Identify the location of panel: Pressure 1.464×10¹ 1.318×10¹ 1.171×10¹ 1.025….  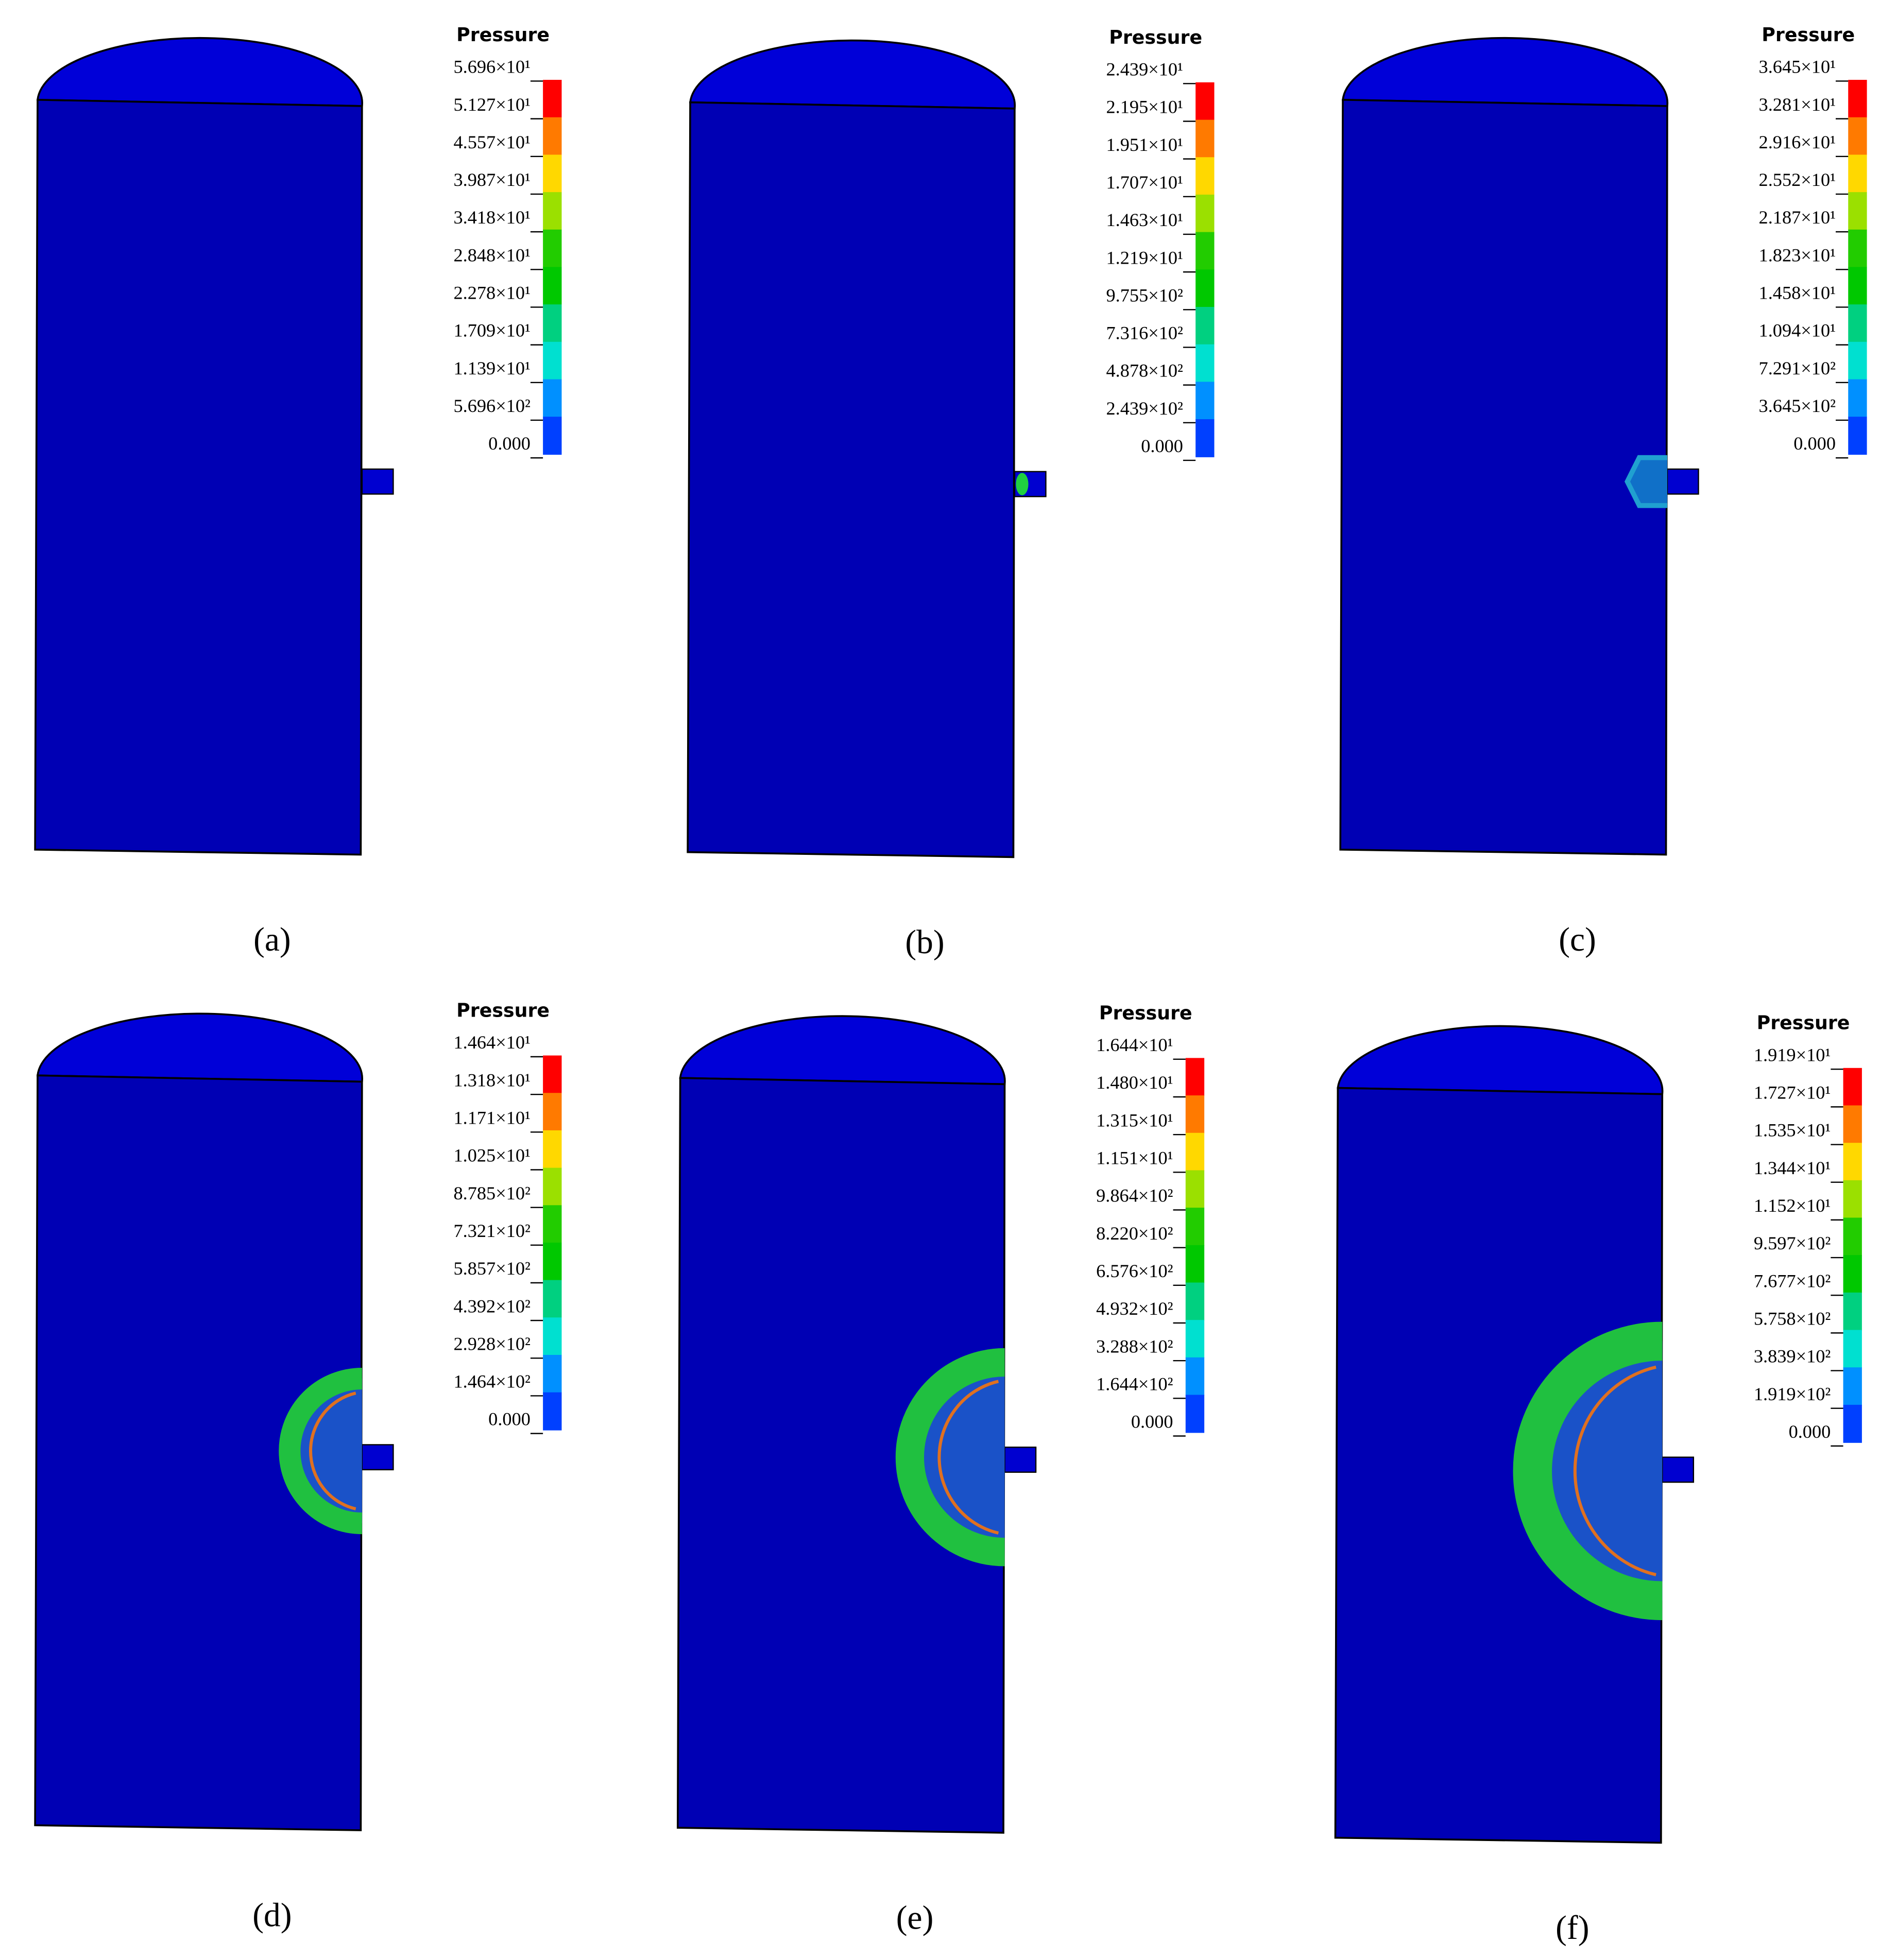
(298, 1466).